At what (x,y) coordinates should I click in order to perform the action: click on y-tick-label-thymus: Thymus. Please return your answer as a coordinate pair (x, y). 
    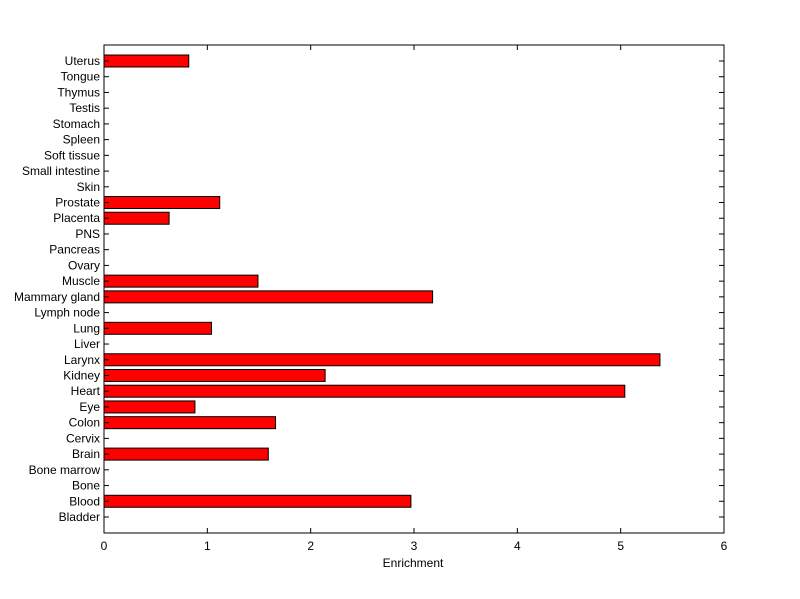
    Looking at the image, I should click on (78, 92).